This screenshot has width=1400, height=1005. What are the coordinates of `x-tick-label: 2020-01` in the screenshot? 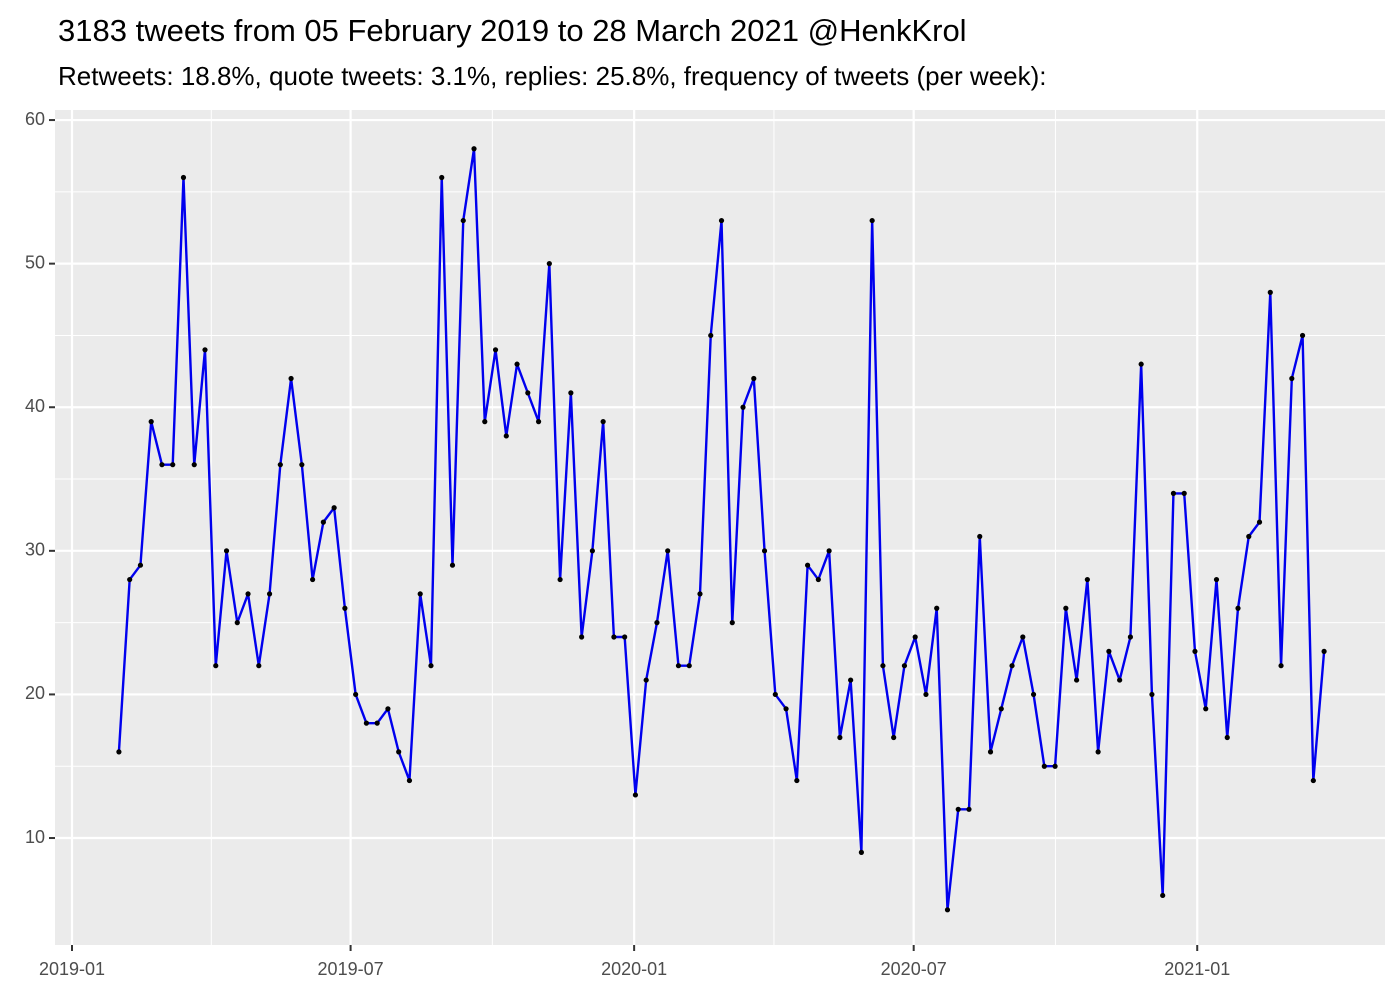 It's located at (634, 969).